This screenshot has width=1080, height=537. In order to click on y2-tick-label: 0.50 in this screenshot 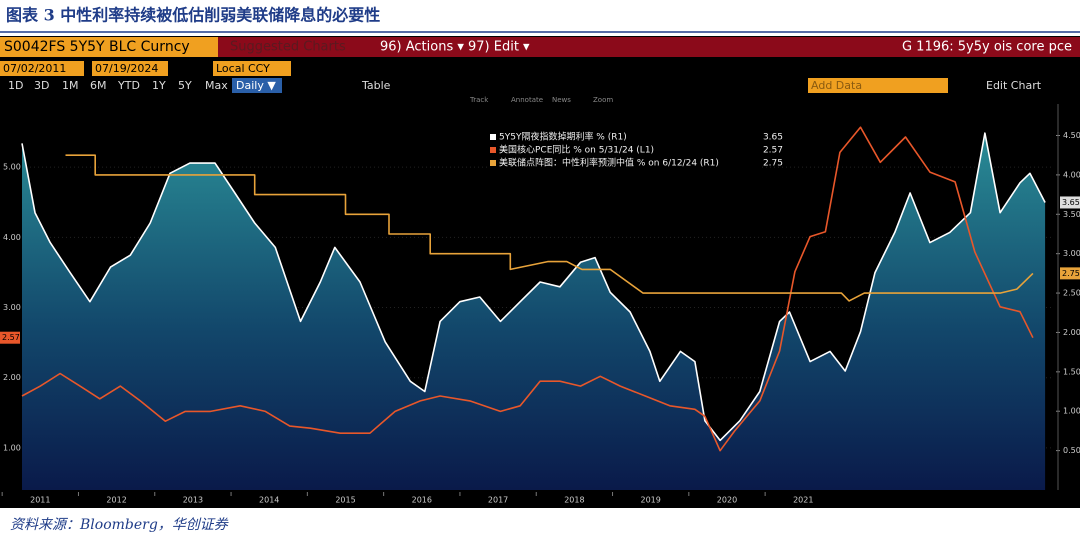, I will do `click(1071, 450)`.